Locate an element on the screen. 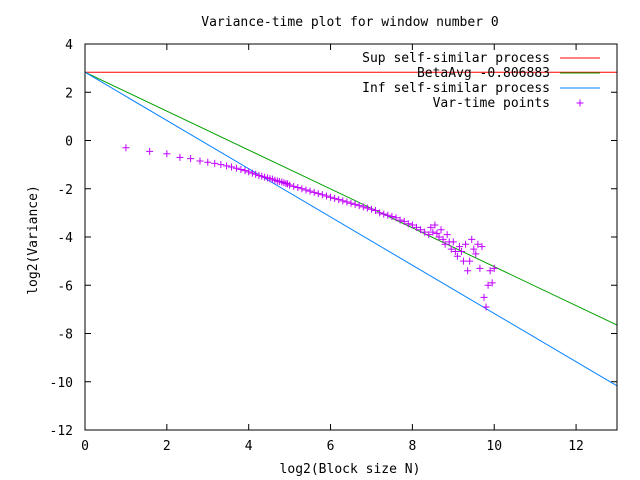  x-tick-label: 6 is located at coordinates (331, 446).